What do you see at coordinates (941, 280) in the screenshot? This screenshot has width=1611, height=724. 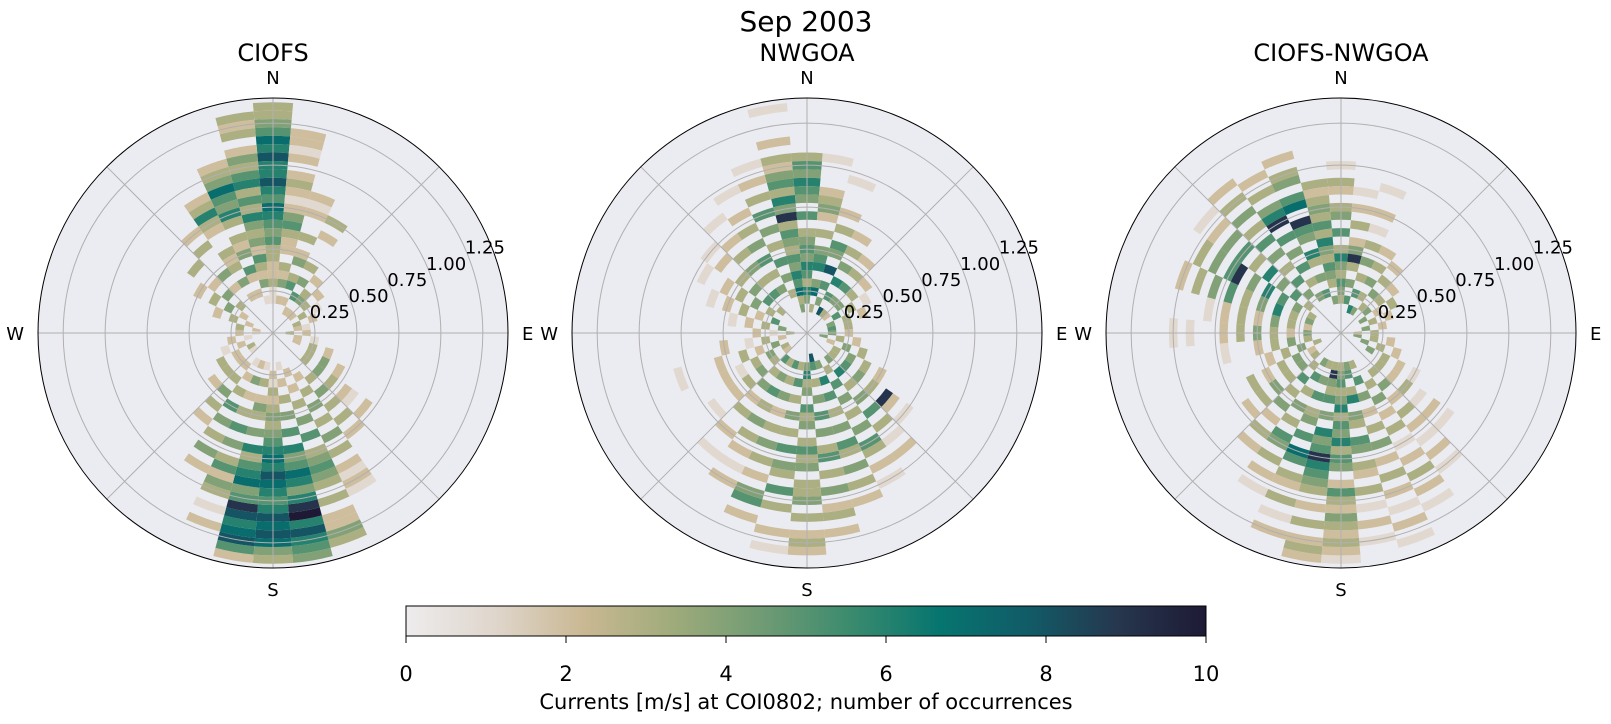 I see `radial-tick-label: 0.75` at bounding box center [941, 280].